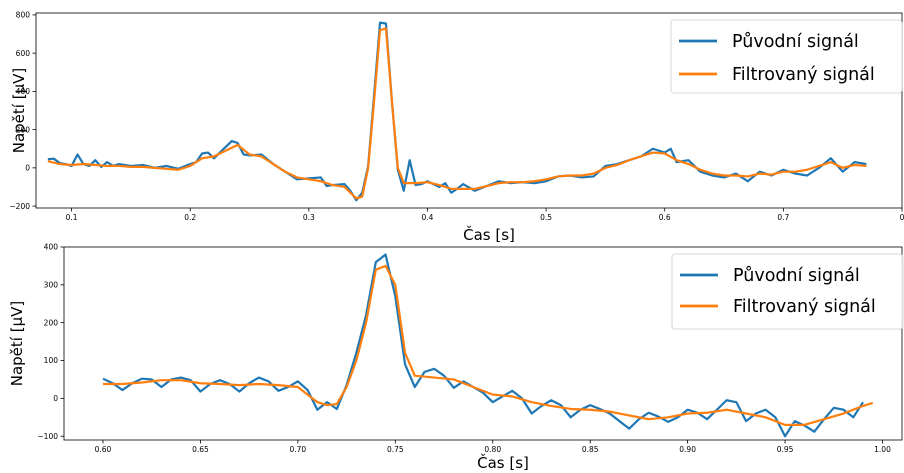 The height and width of the screenshot is (473, 904). I want to click on x-tick-label: 0.6, so click(665, 217).